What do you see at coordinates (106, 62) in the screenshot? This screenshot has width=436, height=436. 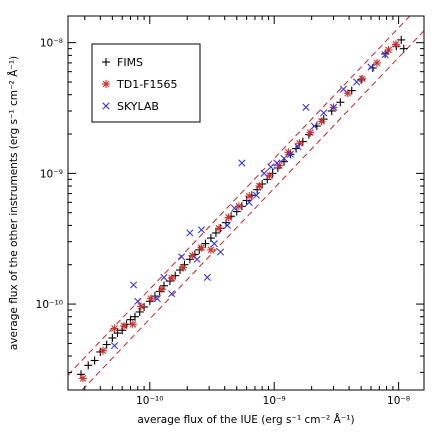 I see `legend-marker-plus` at bounding box center [106, 62].